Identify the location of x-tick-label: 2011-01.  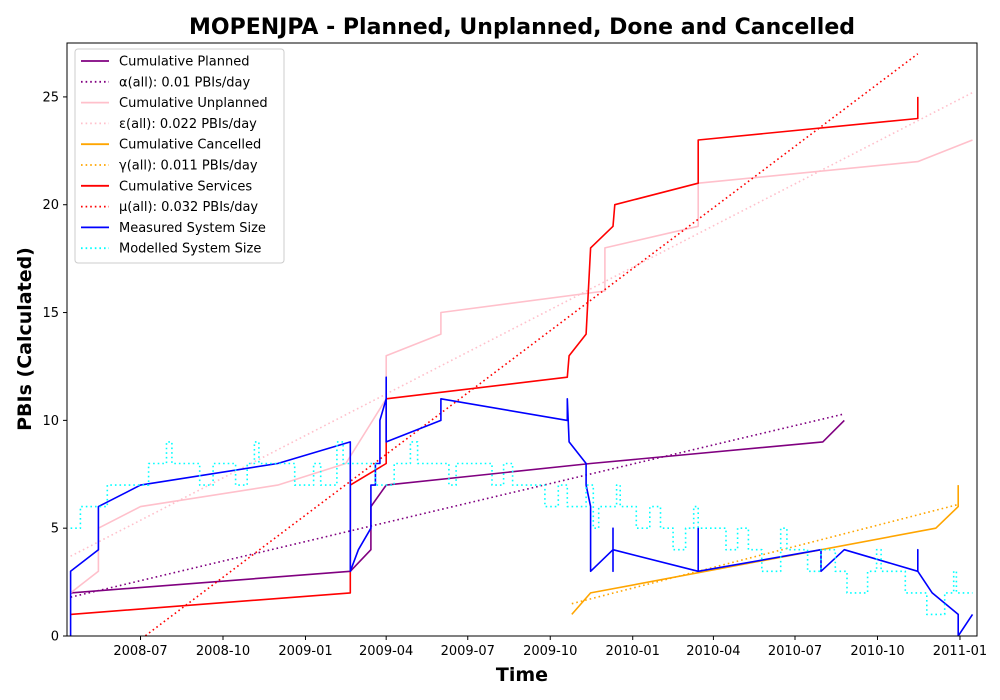
(960, 651).